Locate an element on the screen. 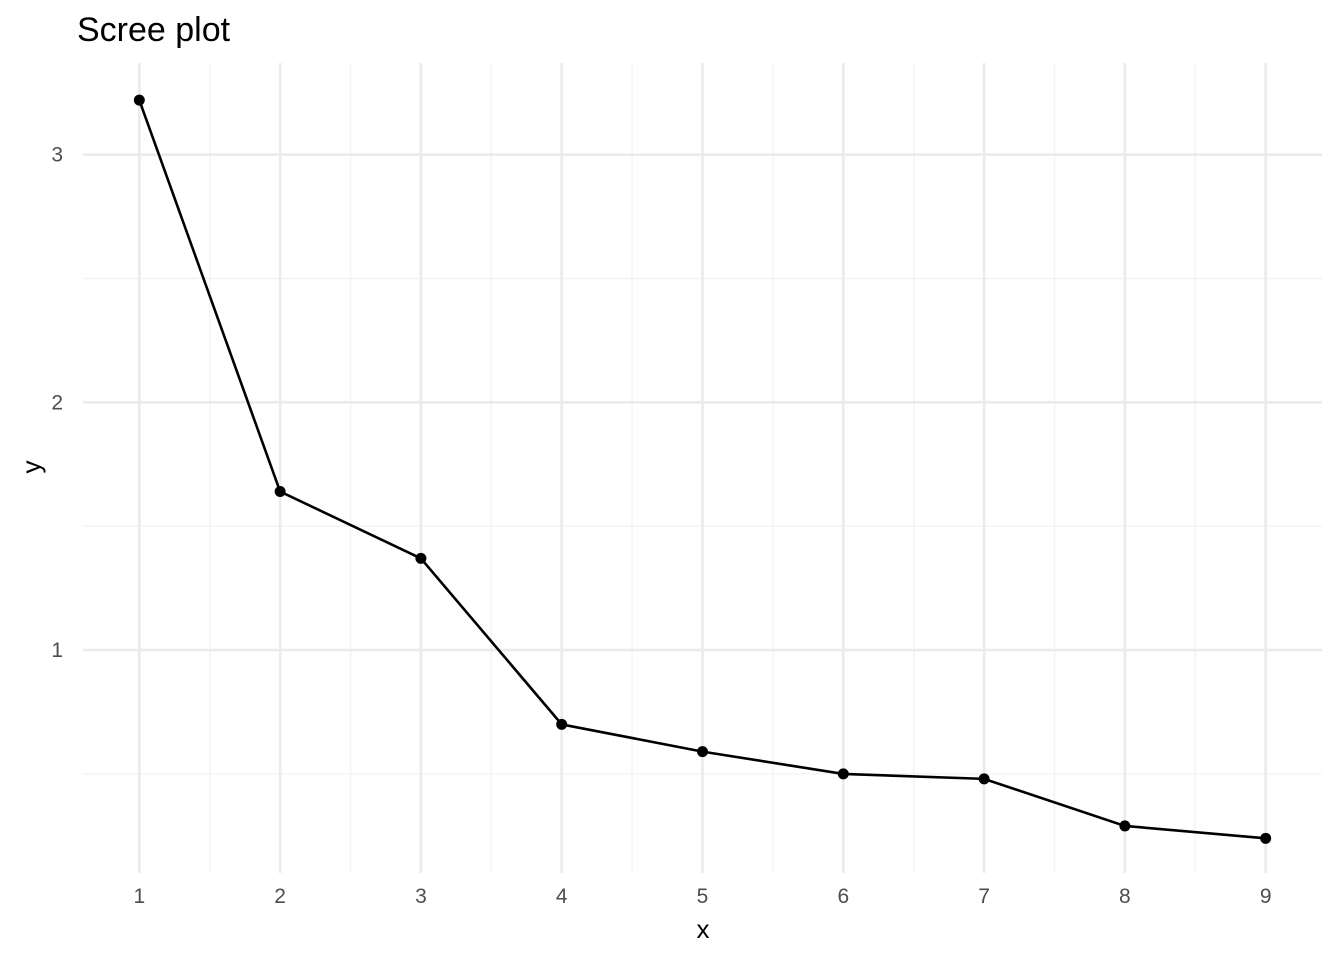  y-axis-tick-labels: 1 2 3 is located at coordinates (57, 403).